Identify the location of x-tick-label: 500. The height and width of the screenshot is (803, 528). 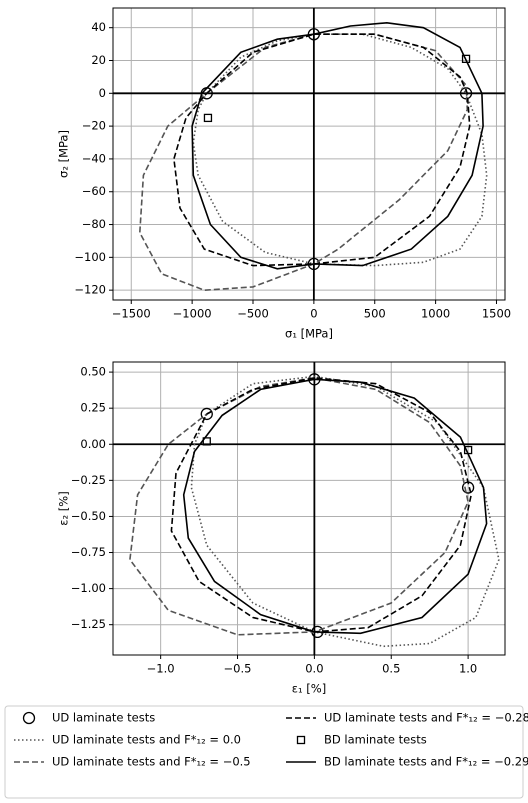
(375, 314).